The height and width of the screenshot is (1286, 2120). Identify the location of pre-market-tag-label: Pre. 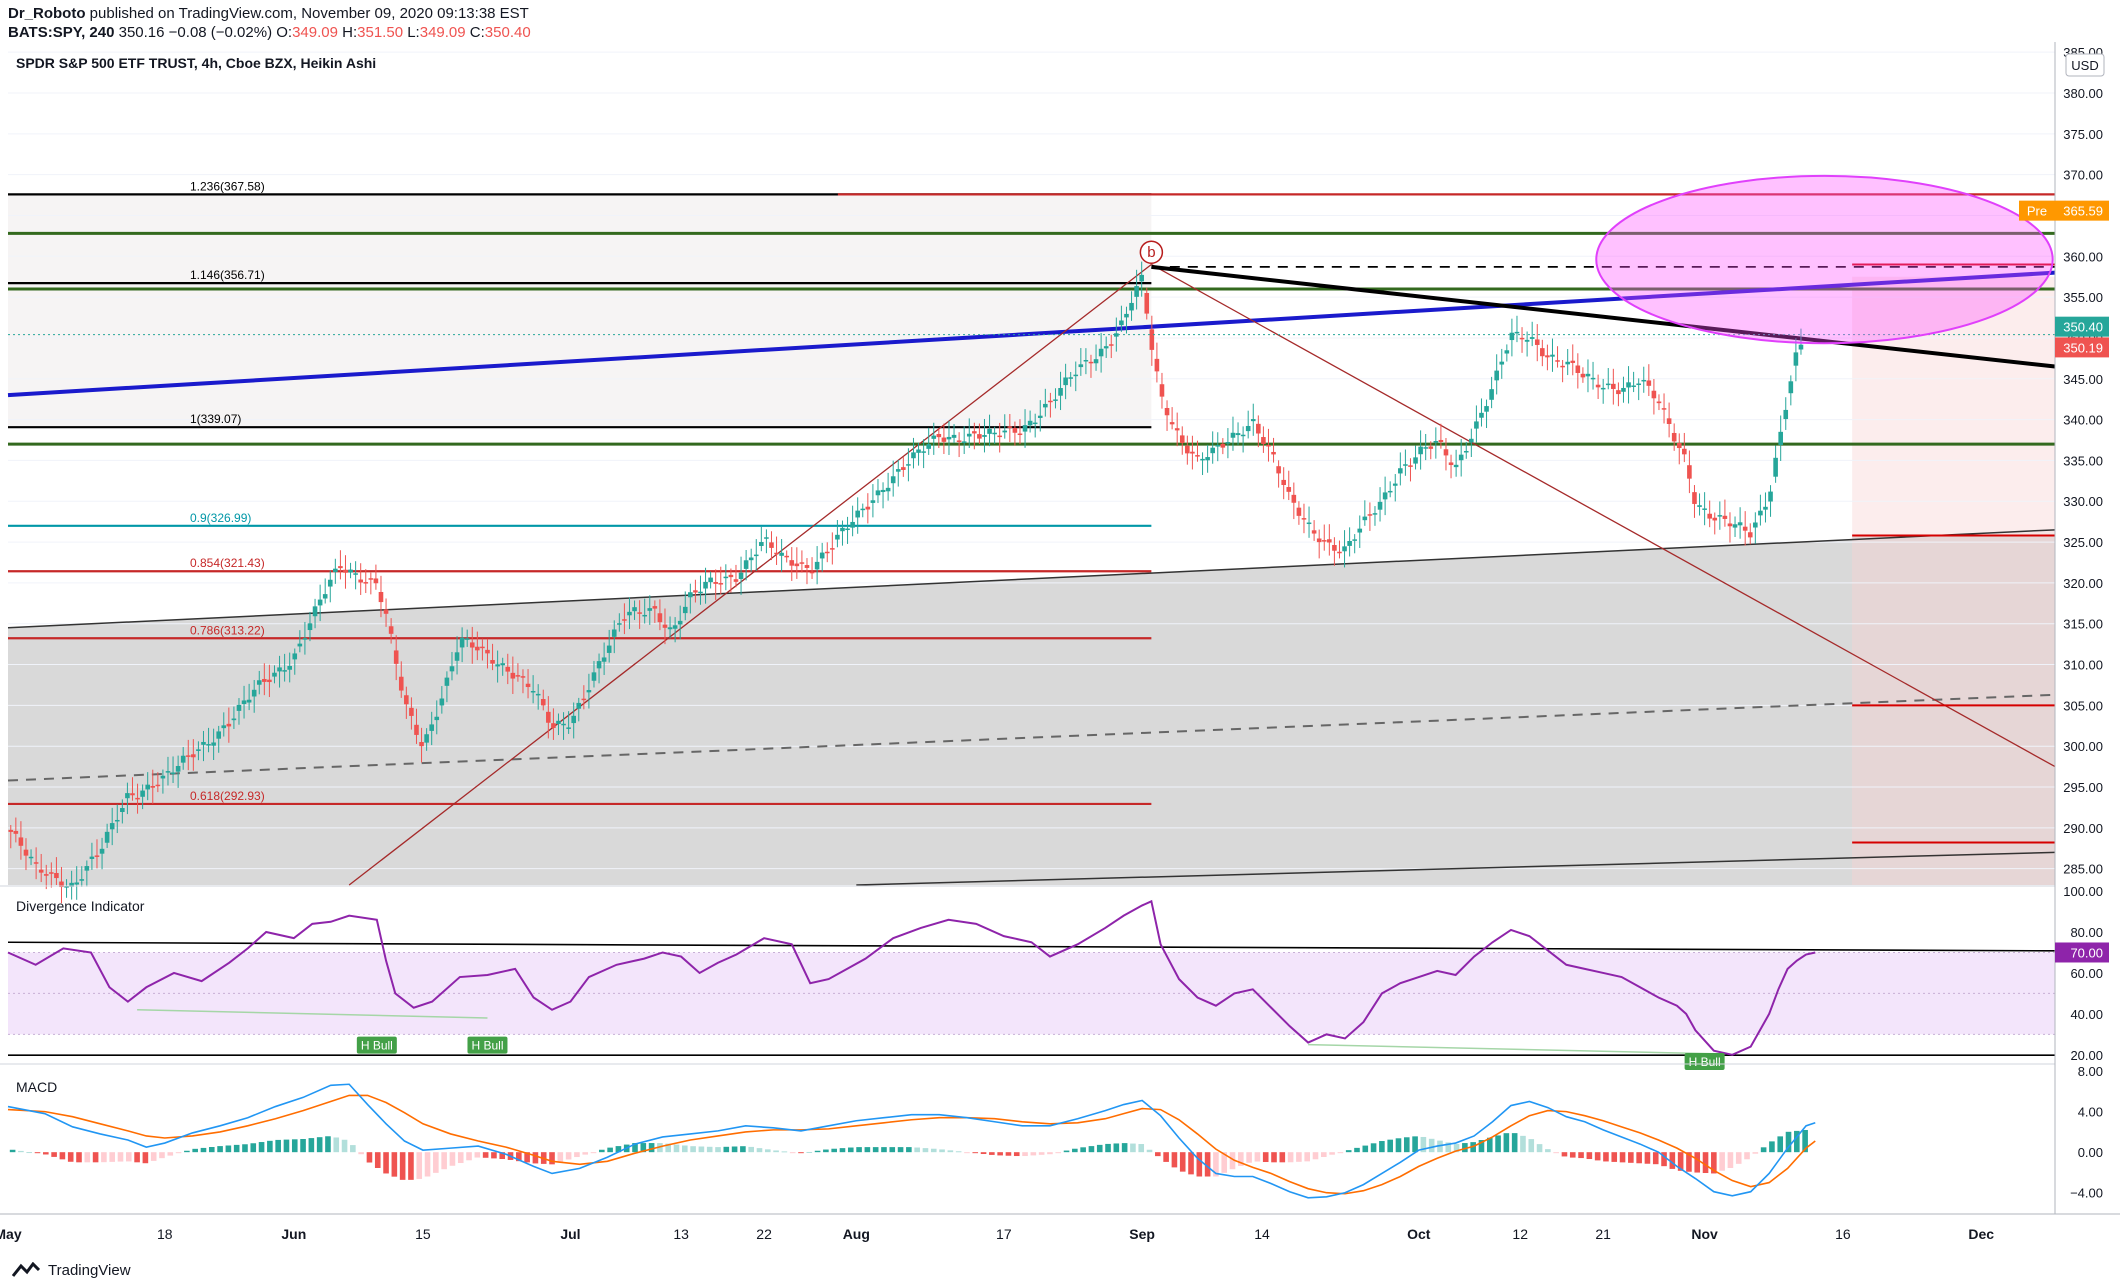
(2037, 211).